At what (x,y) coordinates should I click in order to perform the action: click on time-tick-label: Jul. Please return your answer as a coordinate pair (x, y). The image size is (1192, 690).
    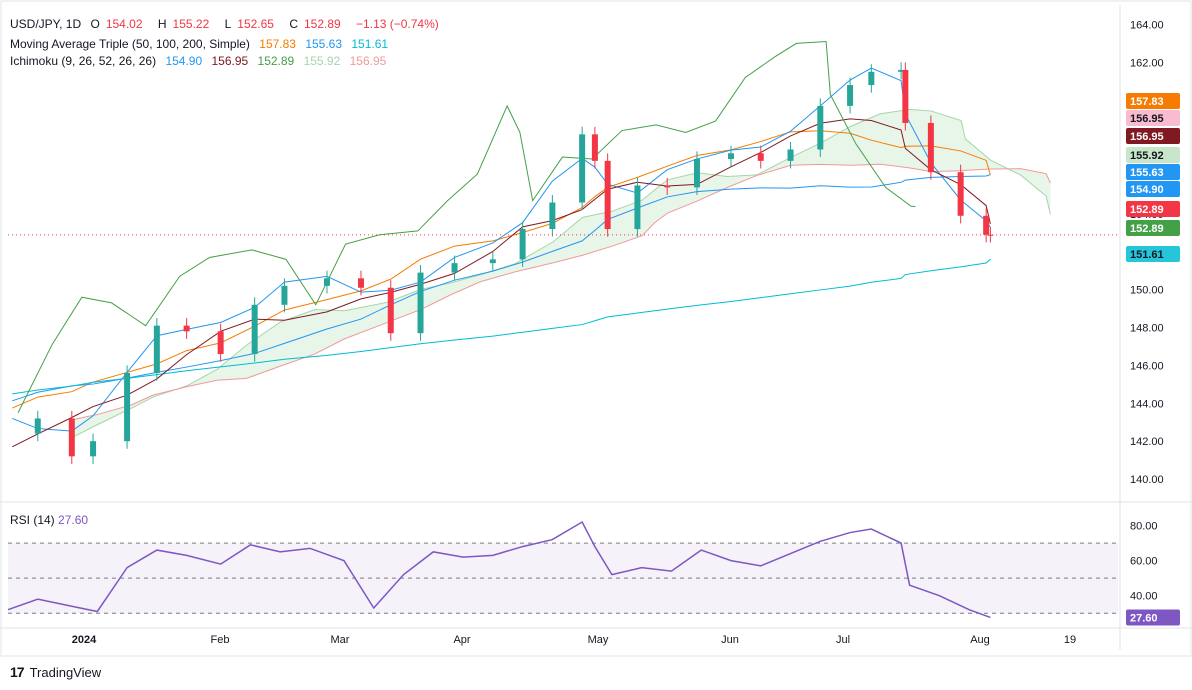
    Looking at the image, I should click on (843, 640).